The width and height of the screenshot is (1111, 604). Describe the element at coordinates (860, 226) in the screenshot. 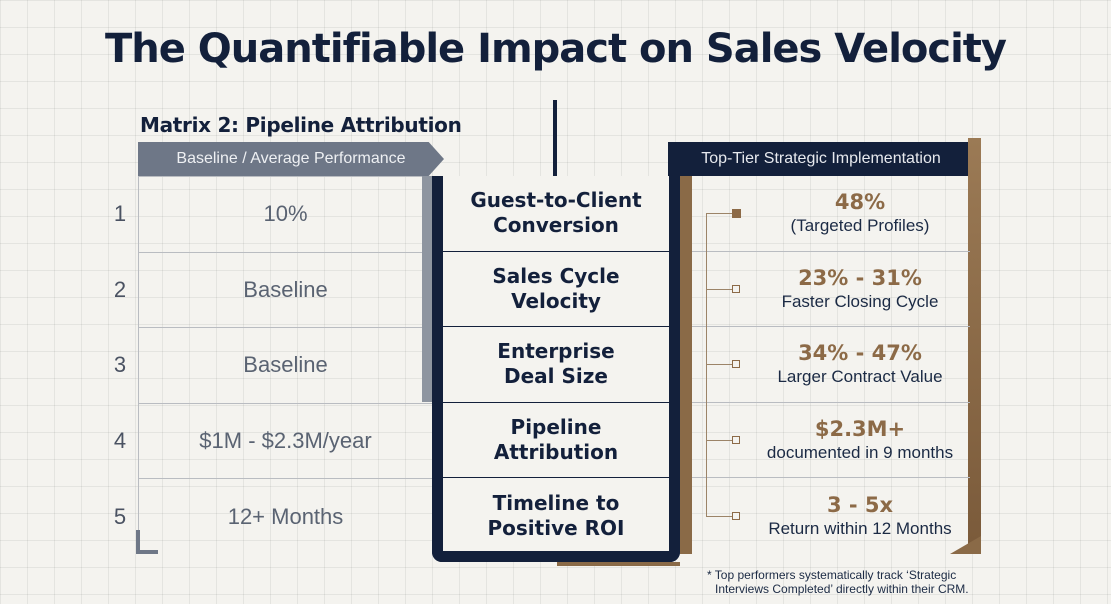

I see `top-tier-description: (Targeted Profiles)` at that location.